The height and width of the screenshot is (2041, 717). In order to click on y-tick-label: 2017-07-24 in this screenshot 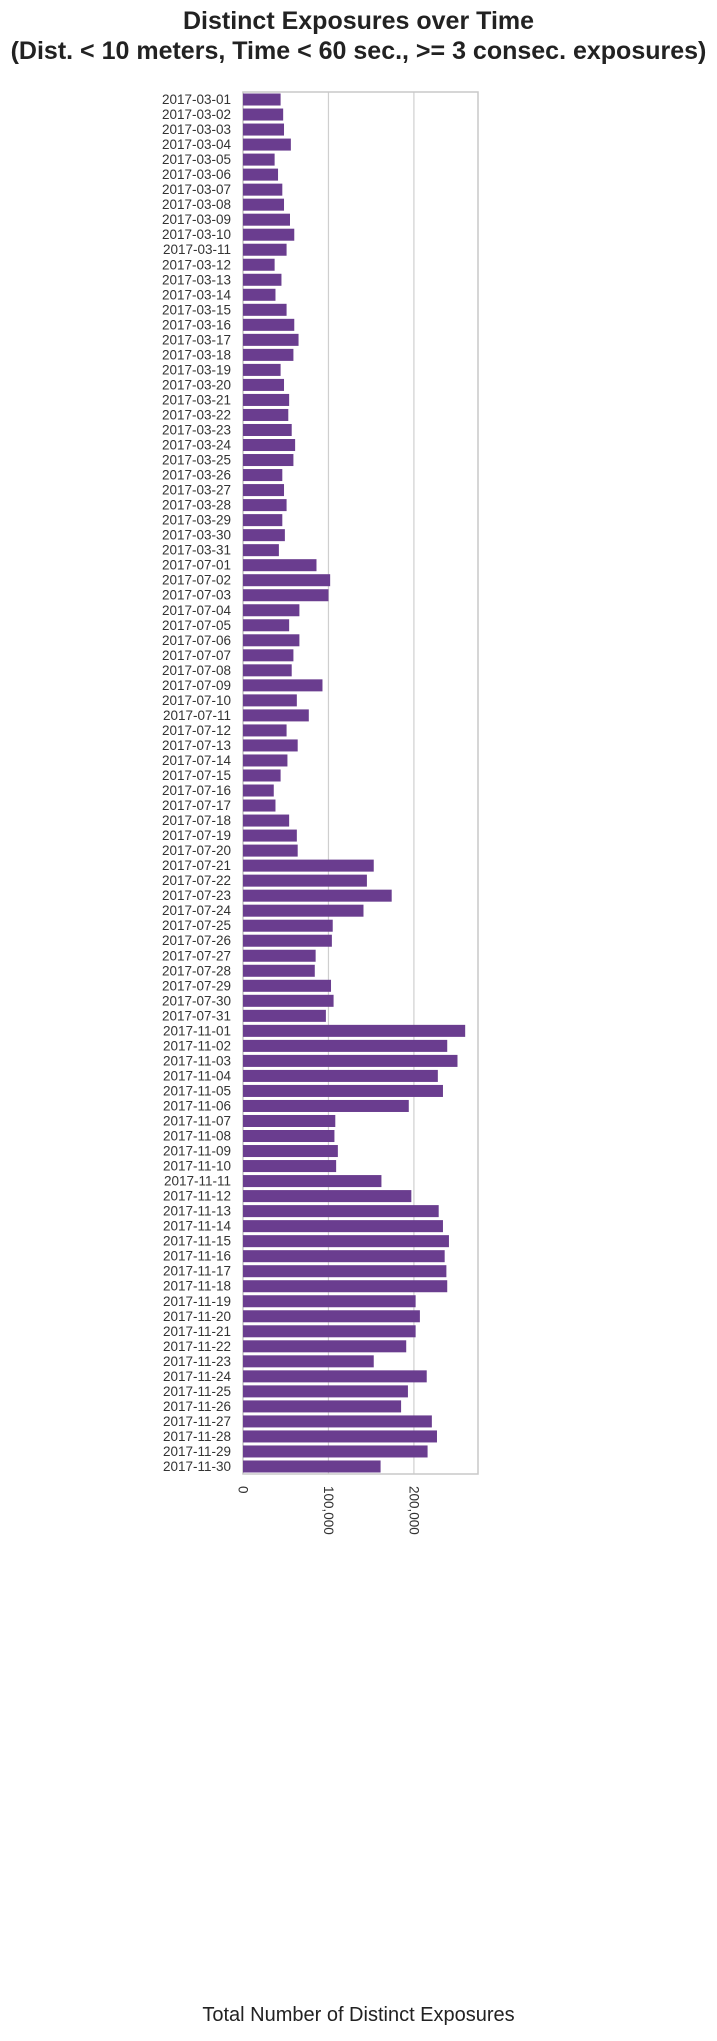, I will do `click(197, 910)`.